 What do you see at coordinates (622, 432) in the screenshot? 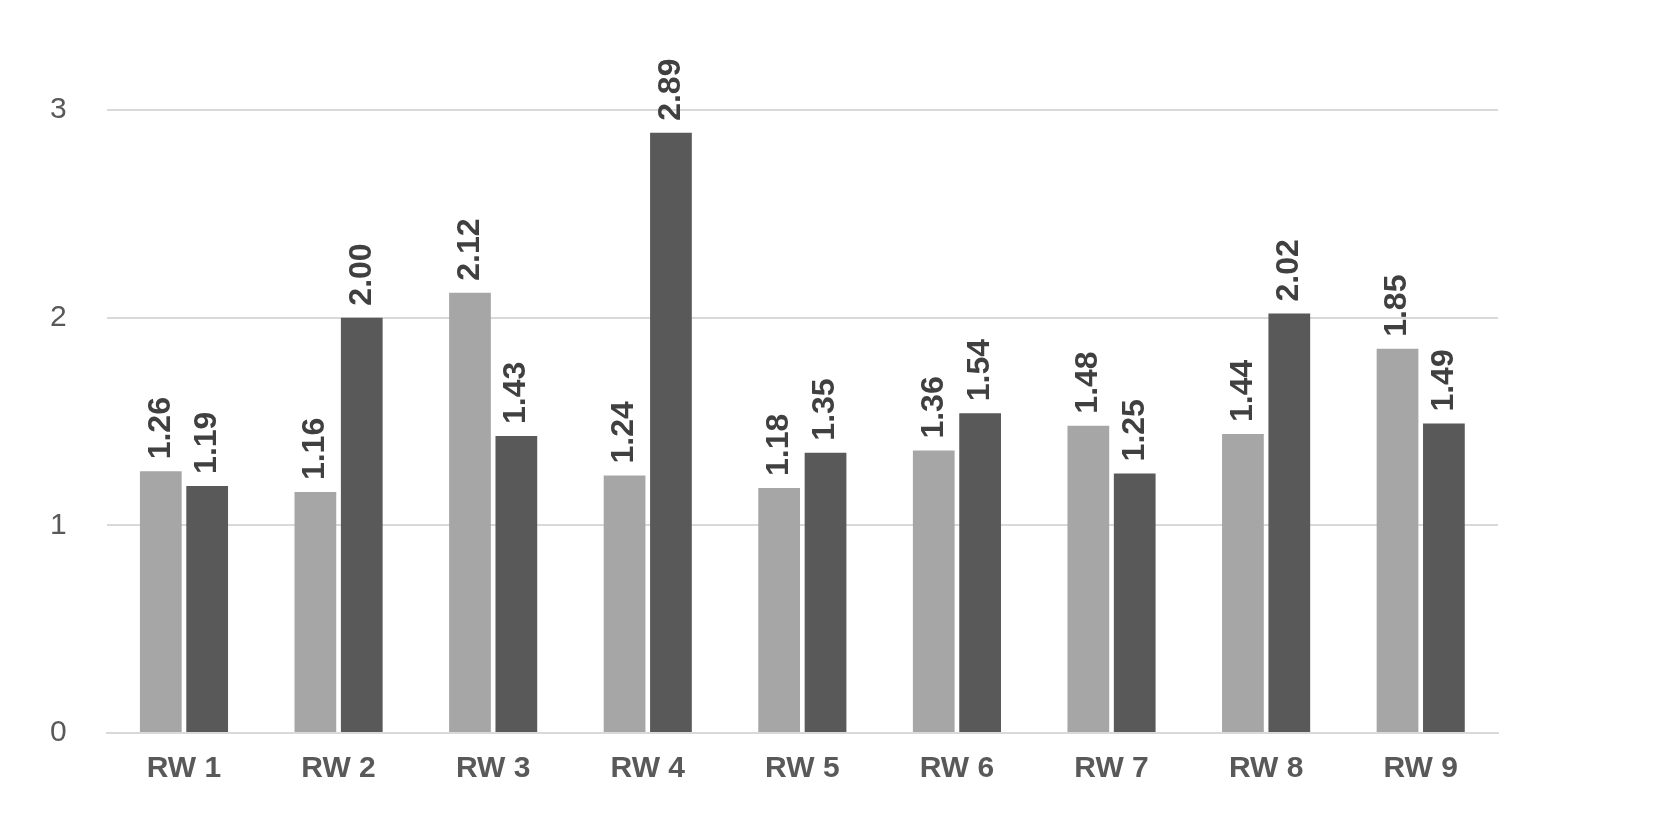
I see `data-label: 1.24` at bounding box center [622, 432].